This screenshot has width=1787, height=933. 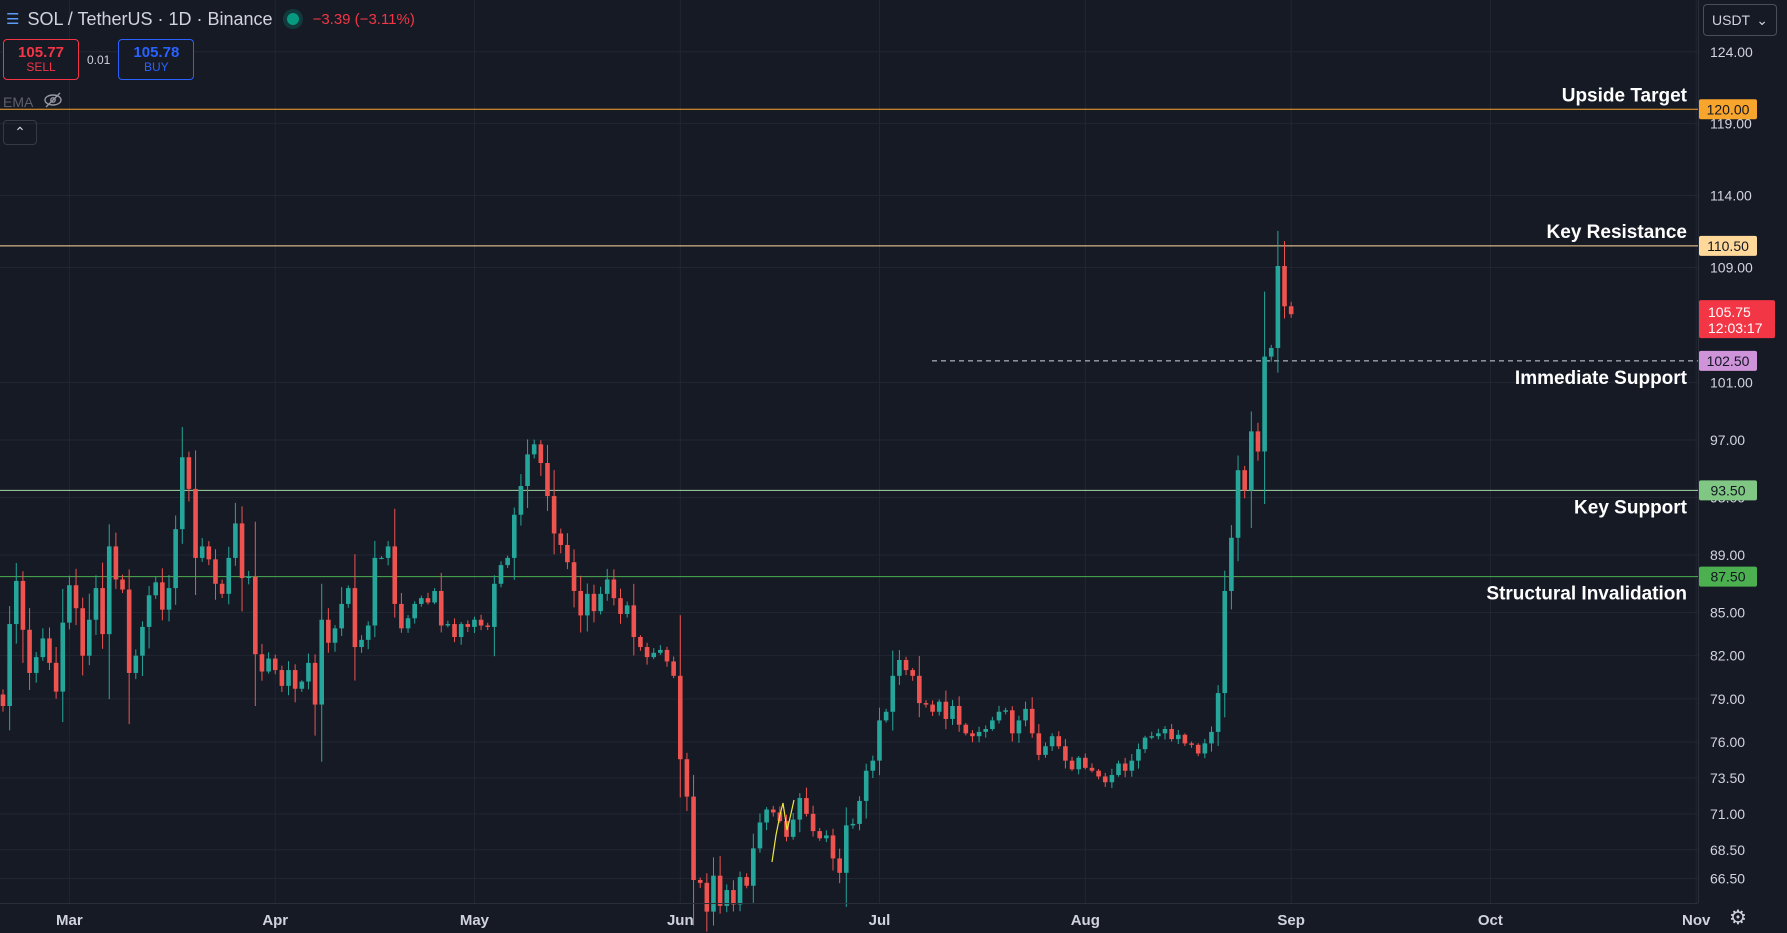 What do you see at coordinates (880, 920) in the screenshot?
I see `x-tick-label: Jul` at bounding box center [880, 920].